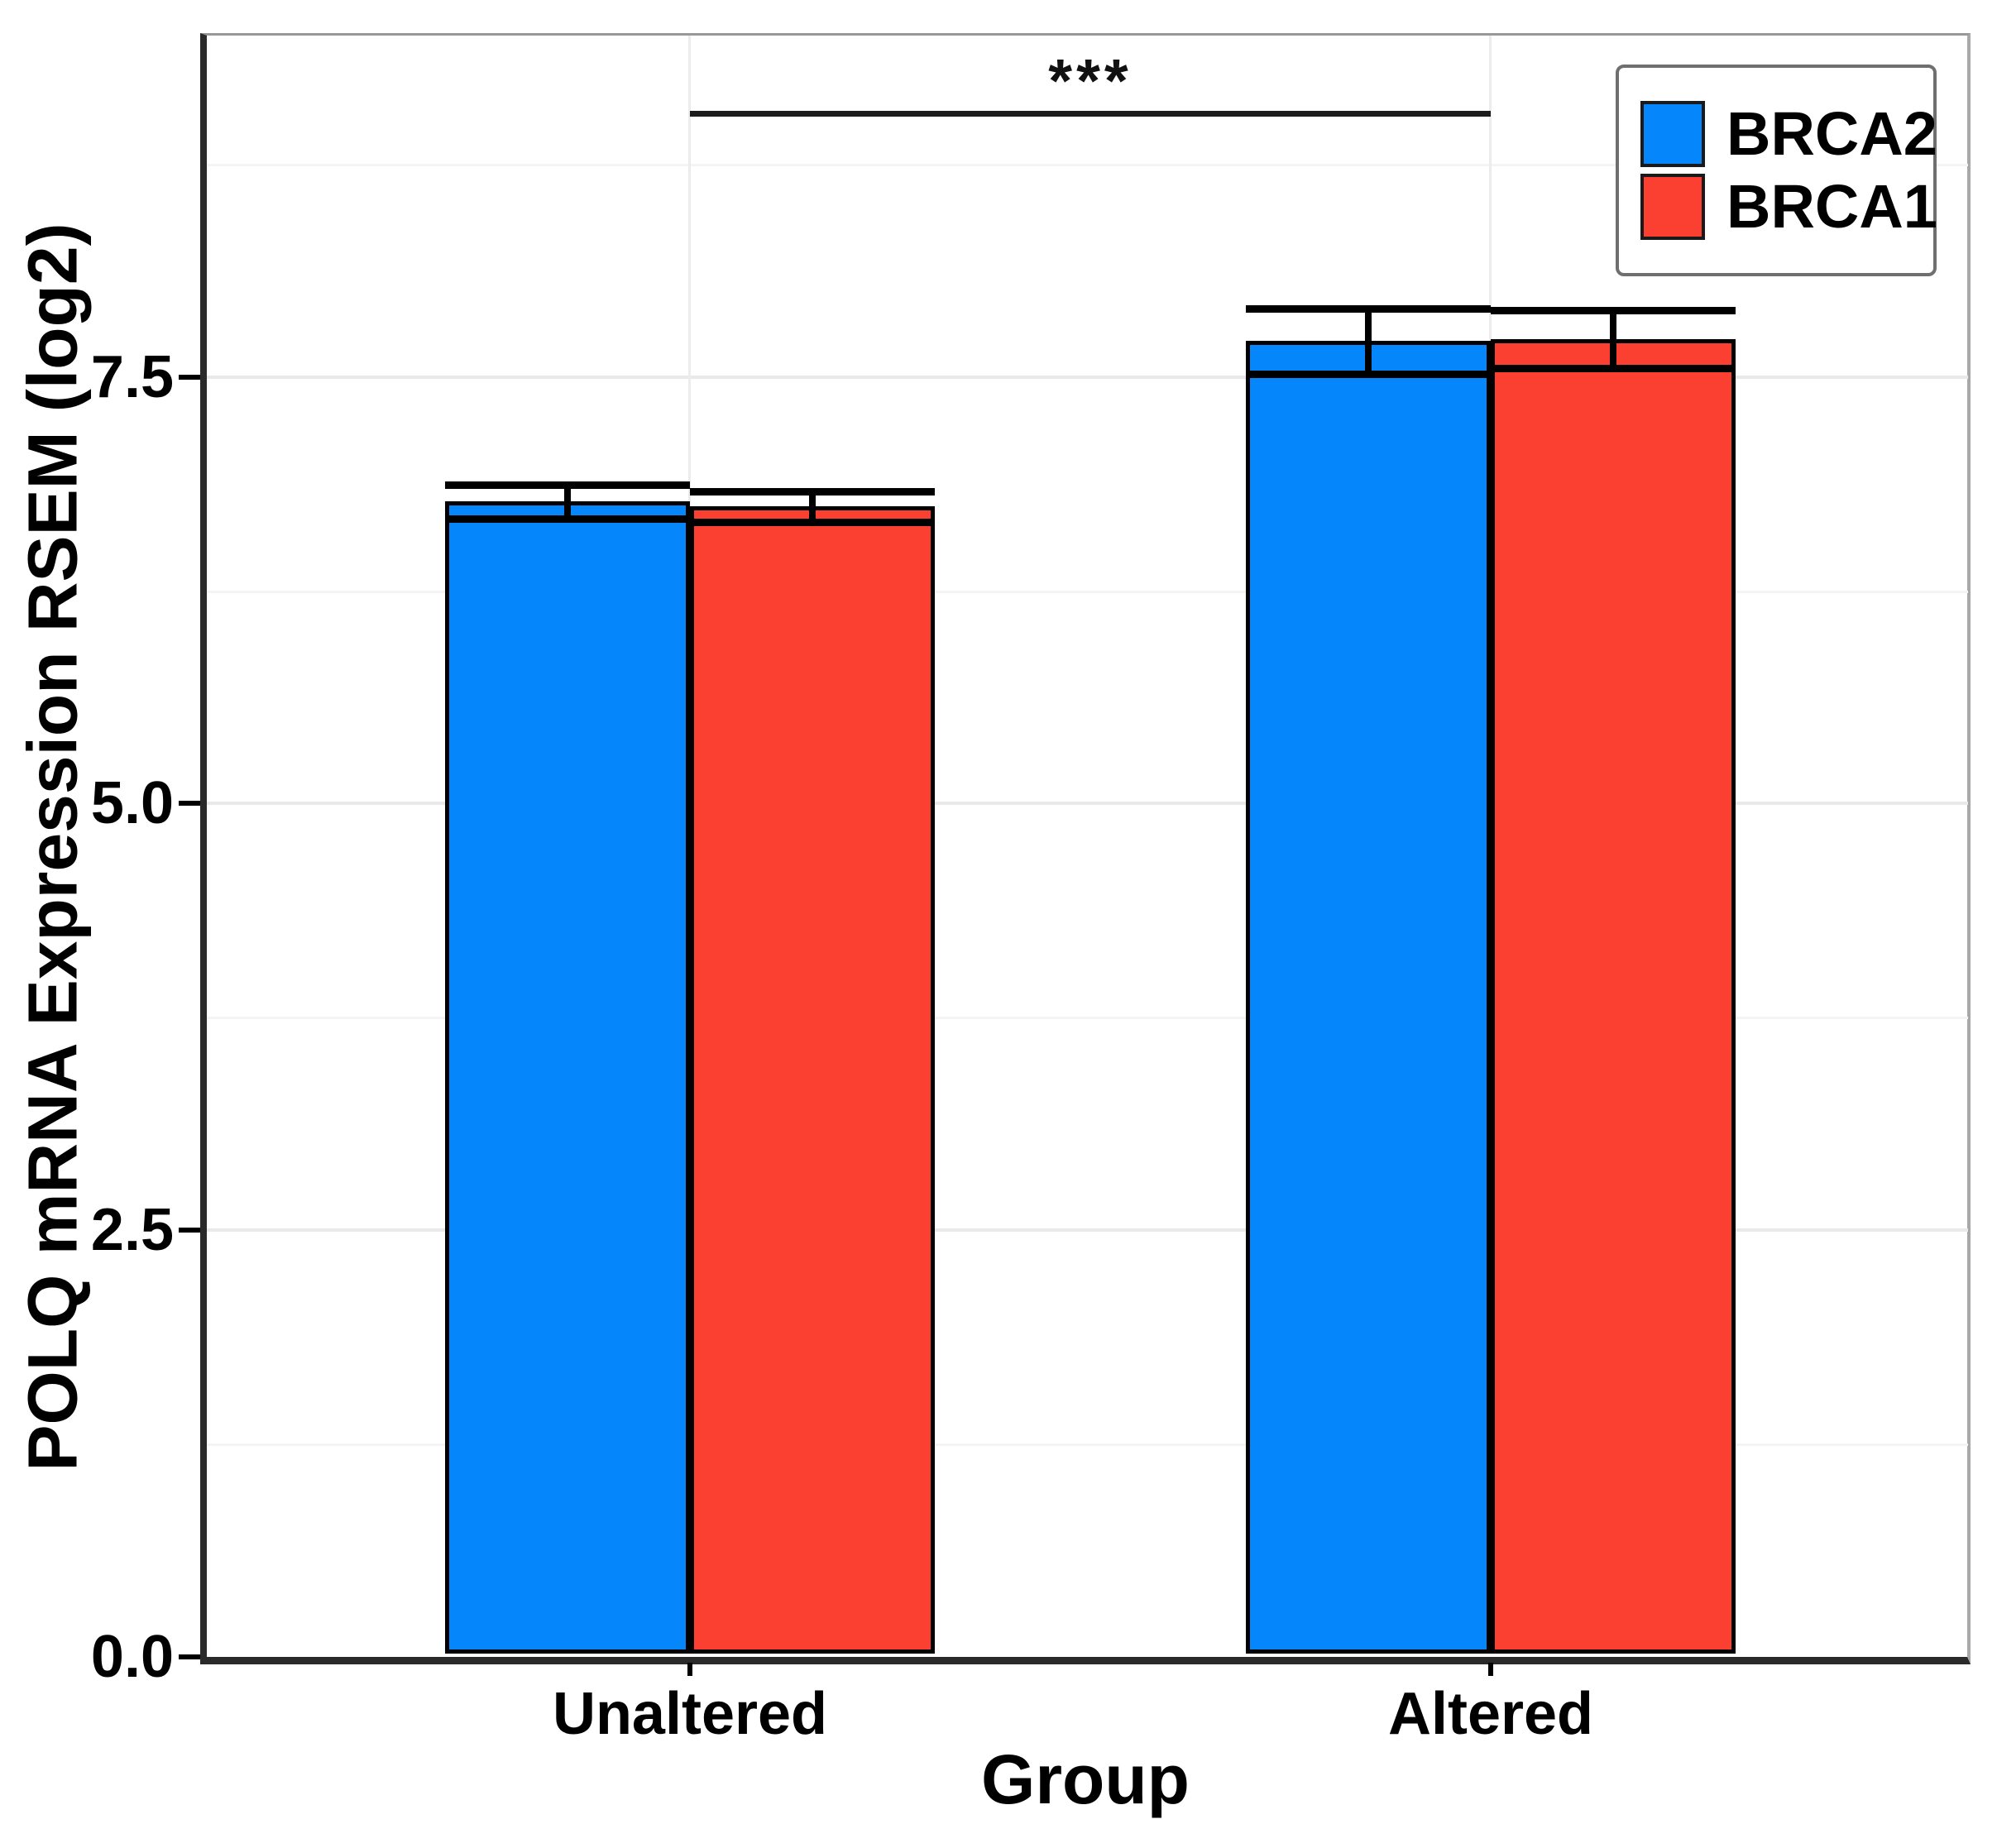 The height and width of the screenshot is (1848, 1997). Describe the element at coordinates (132, 1657) in the screenshot. I see `y-tick-label: 0.0` at that location.